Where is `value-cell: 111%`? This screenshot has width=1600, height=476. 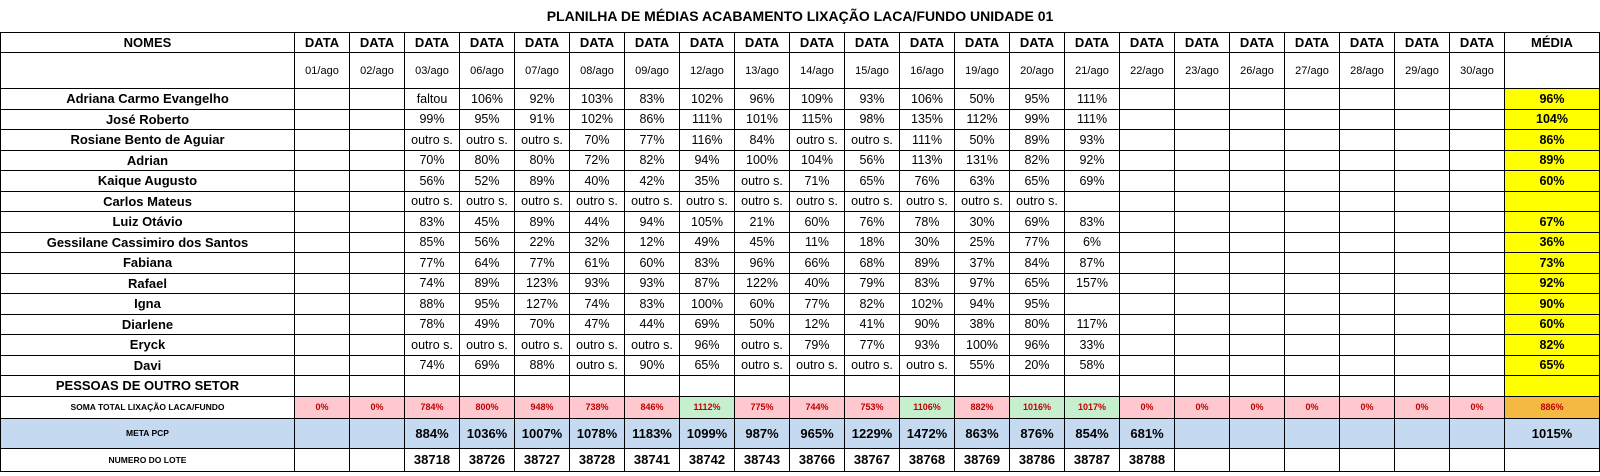 value-cell: 111% is located at coordinates (1092, 99).